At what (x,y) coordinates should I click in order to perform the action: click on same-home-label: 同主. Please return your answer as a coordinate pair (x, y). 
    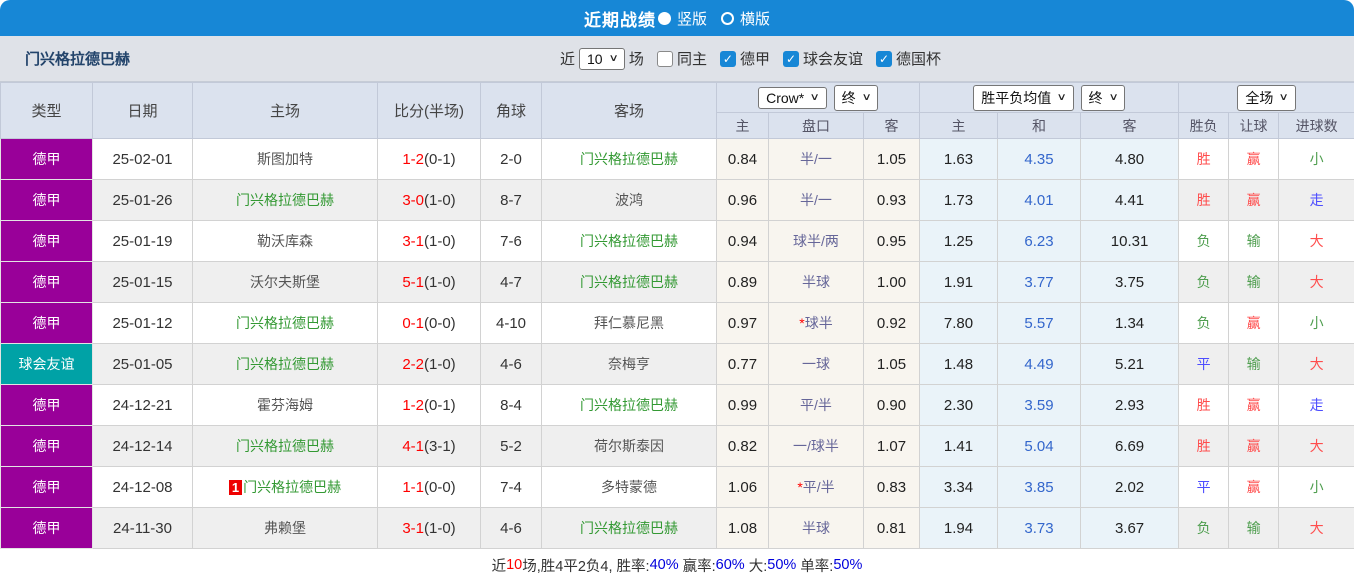
    Looking at the image, I should click on (691, 59).